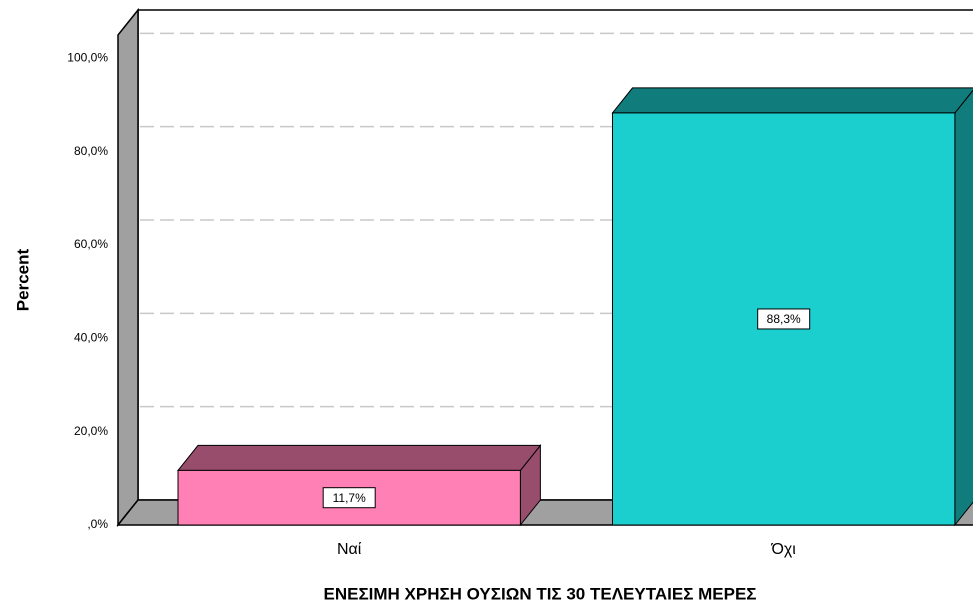 This screenshot has width=973, height=607. I want to click on y-tick-label: 60,0%, so click(91, 244).